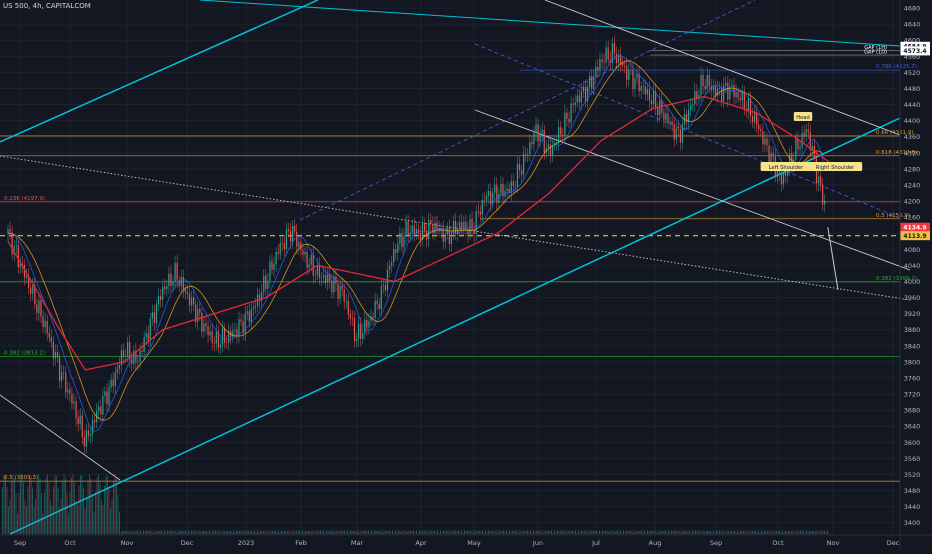 This screenshot has height=554, width=932. What do you see at coordinates (912, 395) in the screenshot?
I see `y-tick-label: 3720` at bounding box center [912, 395].